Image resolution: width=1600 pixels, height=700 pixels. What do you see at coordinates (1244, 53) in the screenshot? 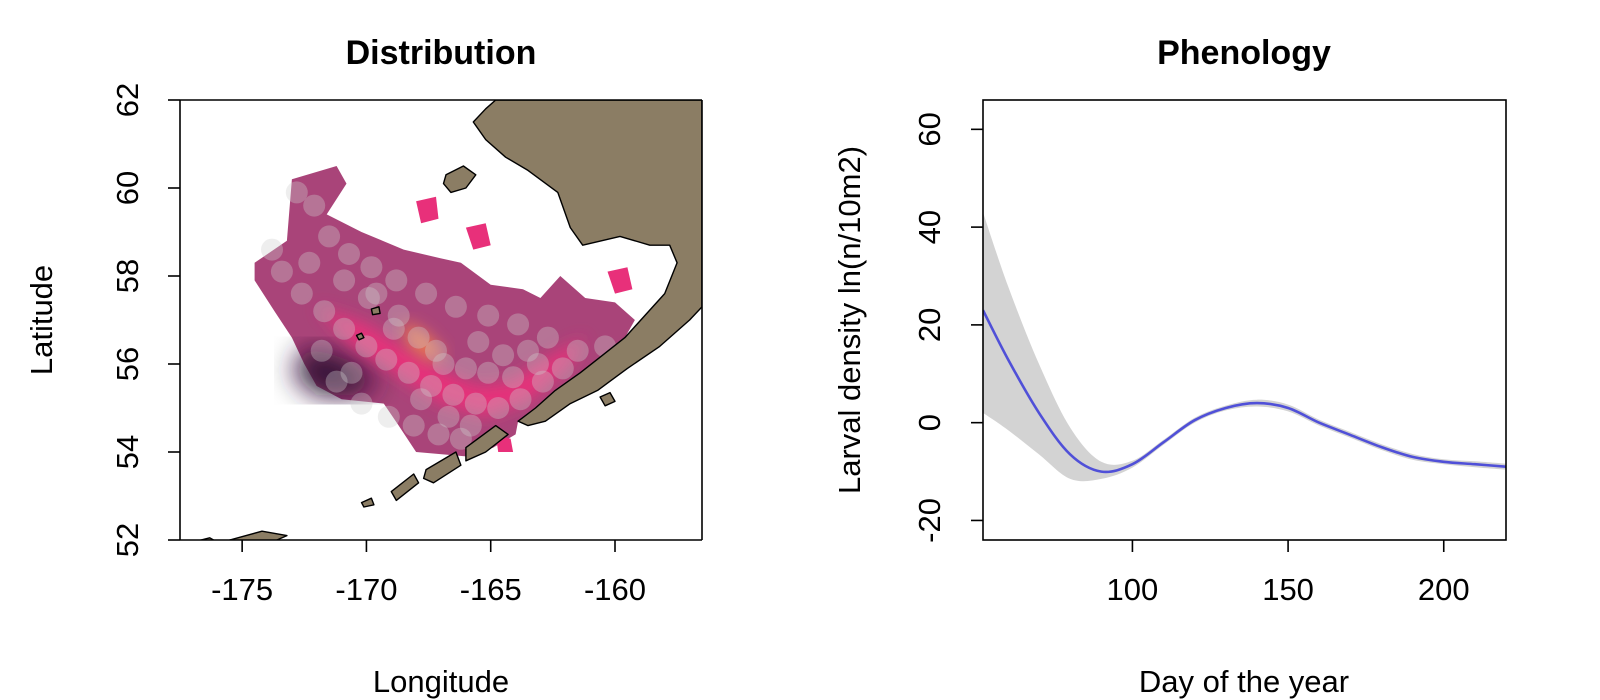
I see `phenology-title: Phenology` at bounding box center [1244, 53].